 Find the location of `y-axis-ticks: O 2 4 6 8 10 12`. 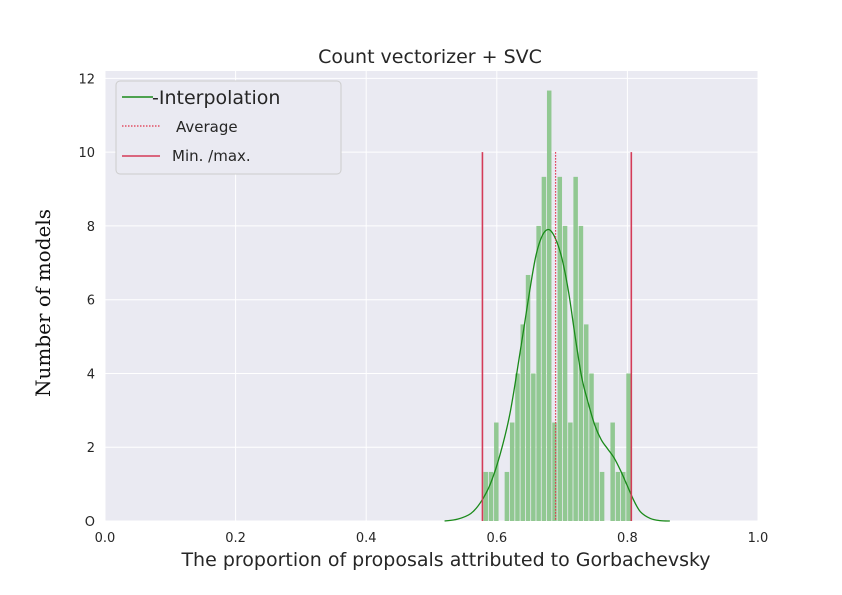

y-axis-ticks: O 2 4 6 8 10 12 is located at coordinates (86, 301).